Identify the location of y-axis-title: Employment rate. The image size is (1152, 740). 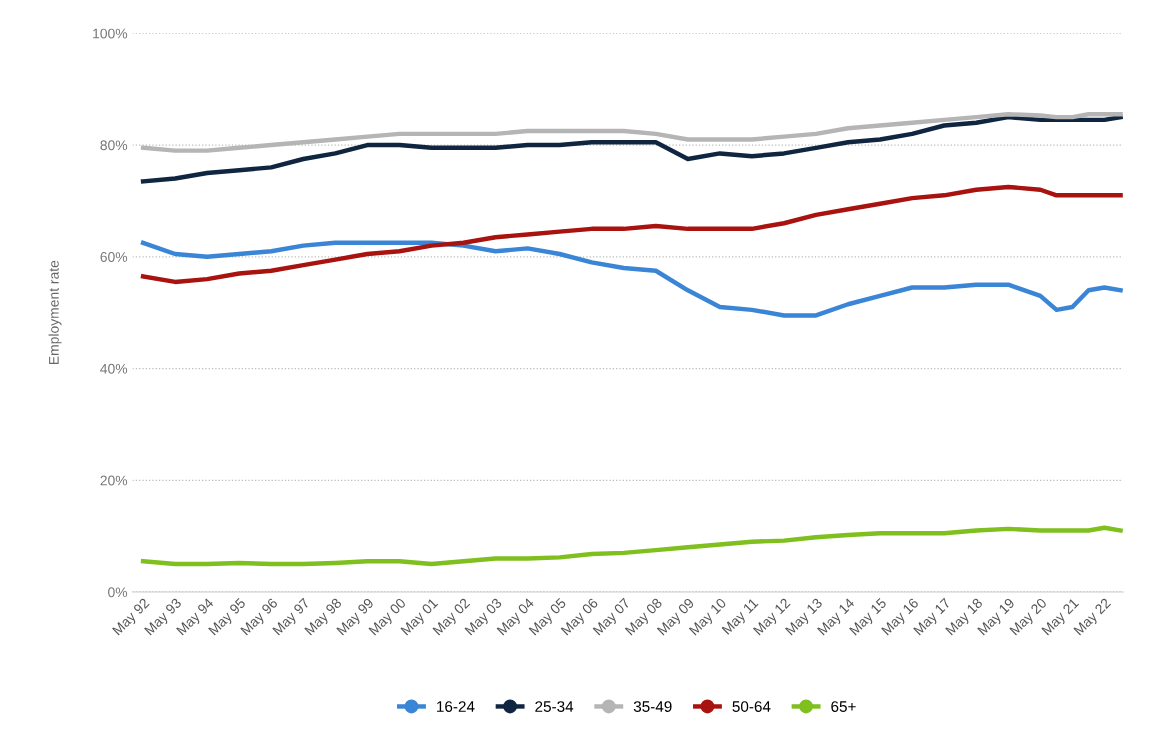
(55, 312).